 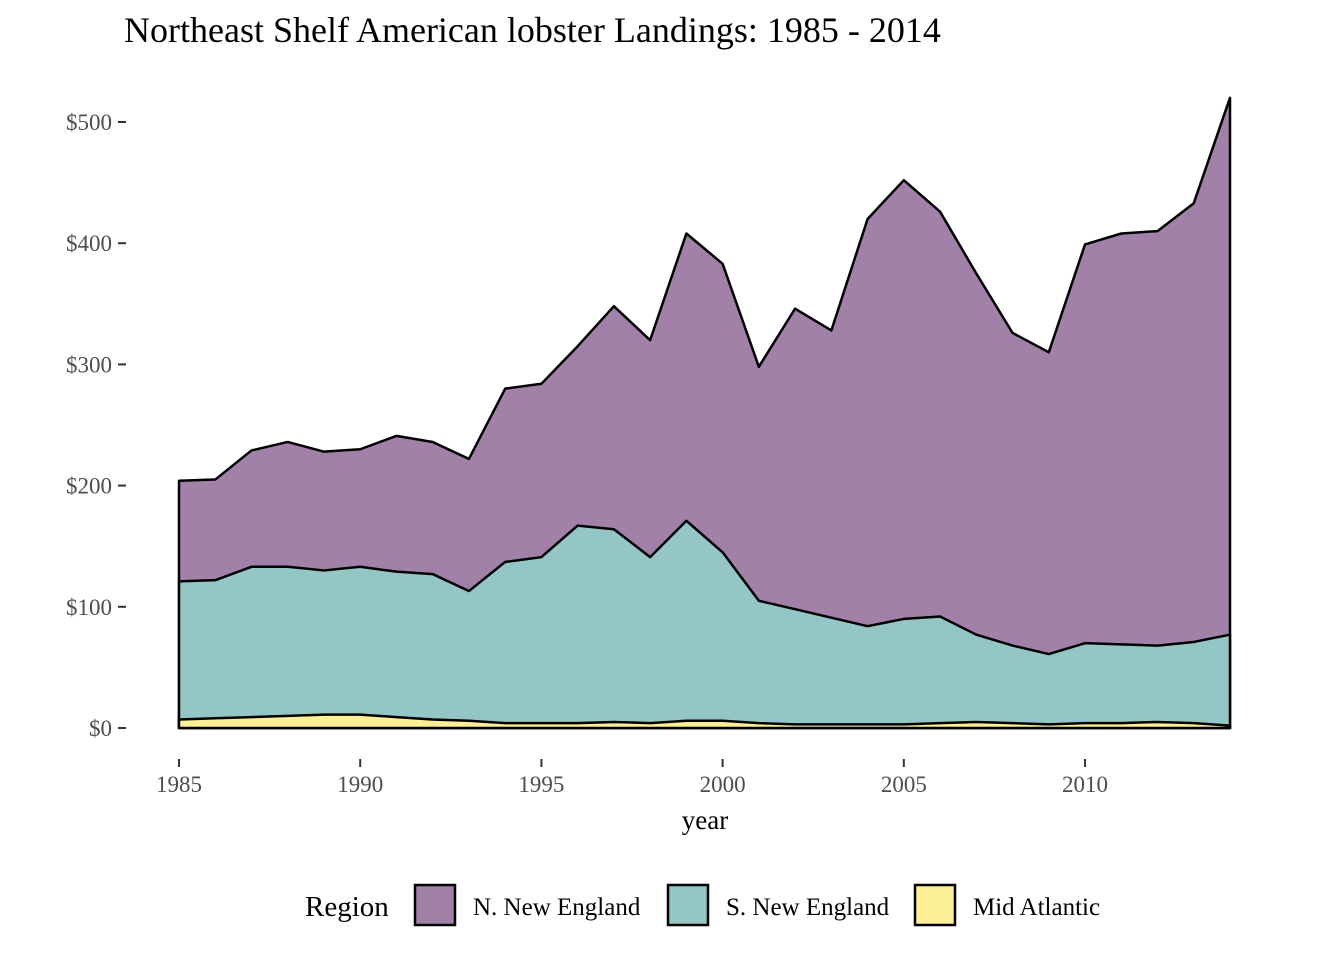 What do you see at coordinates (632, 778) in the screenshot?
I see `x-axis: 1985 1990 1995 2000 2005 2010` at bounding box center [632, 778].